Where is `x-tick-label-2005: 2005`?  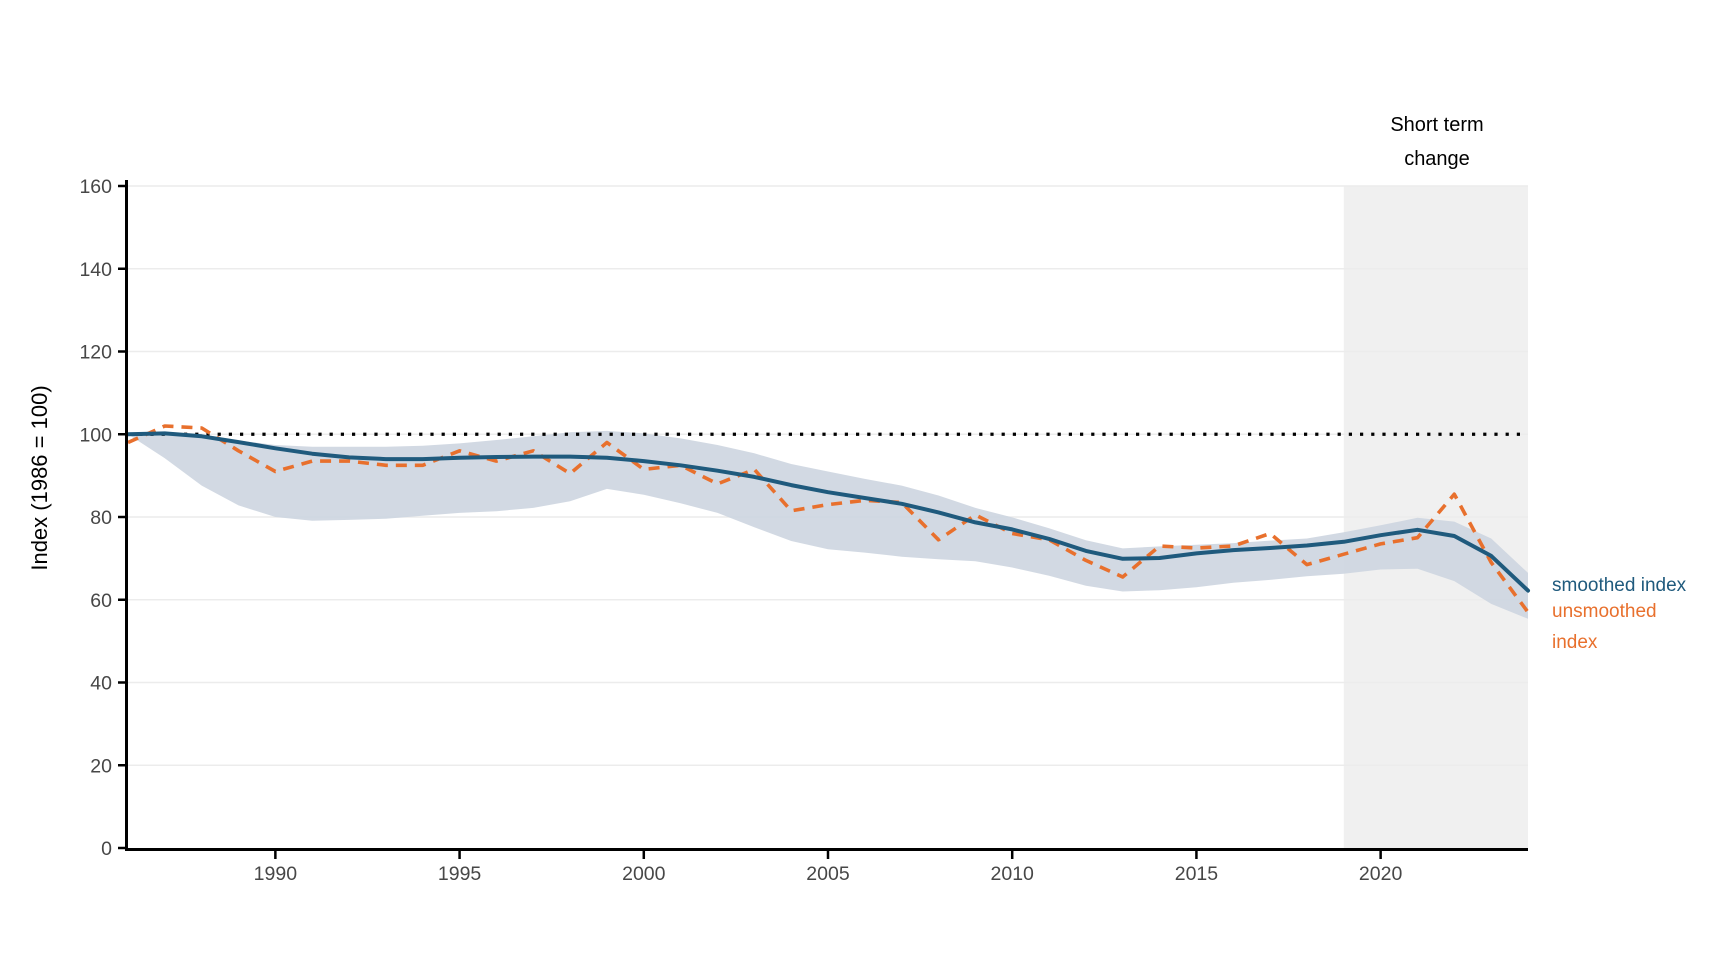 x-tick-label-2005: 2005 is located at coordinates (828, 874).